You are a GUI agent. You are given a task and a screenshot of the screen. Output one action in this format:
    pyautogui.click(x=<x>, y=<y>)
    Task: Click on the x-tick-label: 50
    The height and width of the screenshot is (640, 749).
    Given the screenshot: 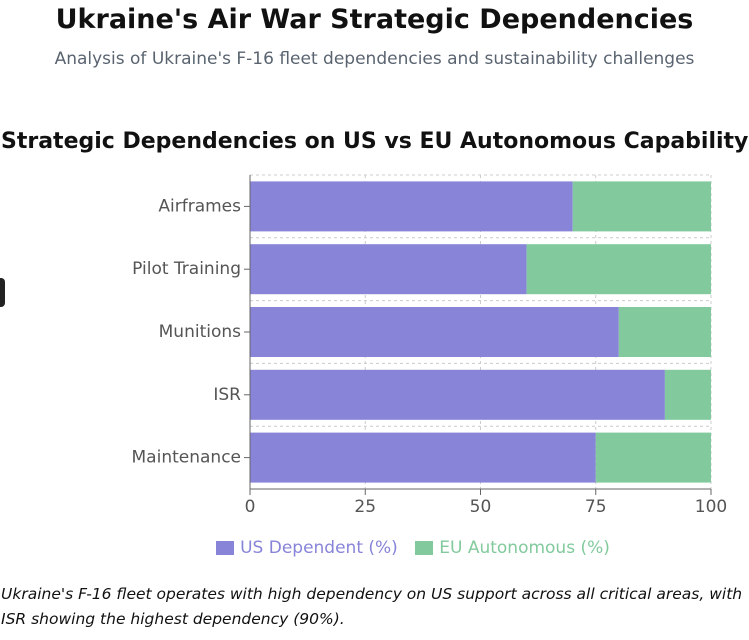 What is the action you would take?
    pyautogui.click(x=481, y=507)
    